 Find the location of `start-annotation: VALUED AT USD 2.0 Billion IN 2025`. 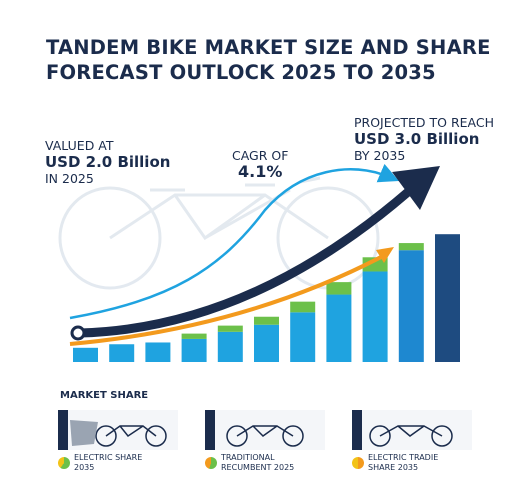

start-annotation: VALUED AT USD 2.0 Billion IN 2025 is located at coordinates (107, 162).